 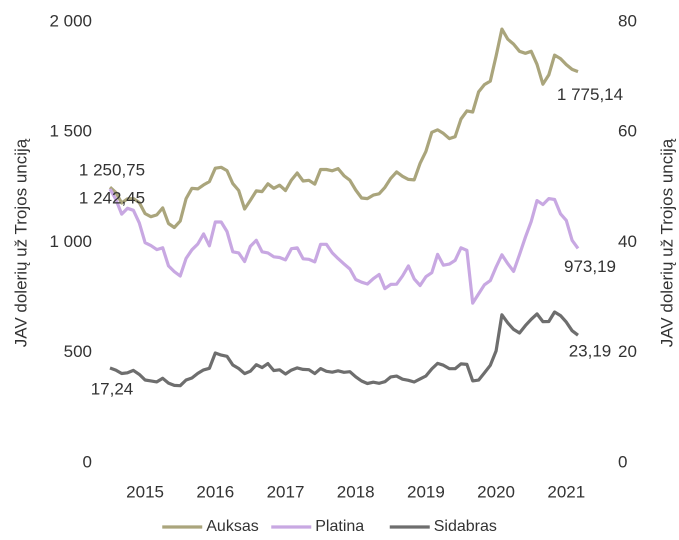 I want to click on x-tick-label: 2019, so click(x=426, y=491).